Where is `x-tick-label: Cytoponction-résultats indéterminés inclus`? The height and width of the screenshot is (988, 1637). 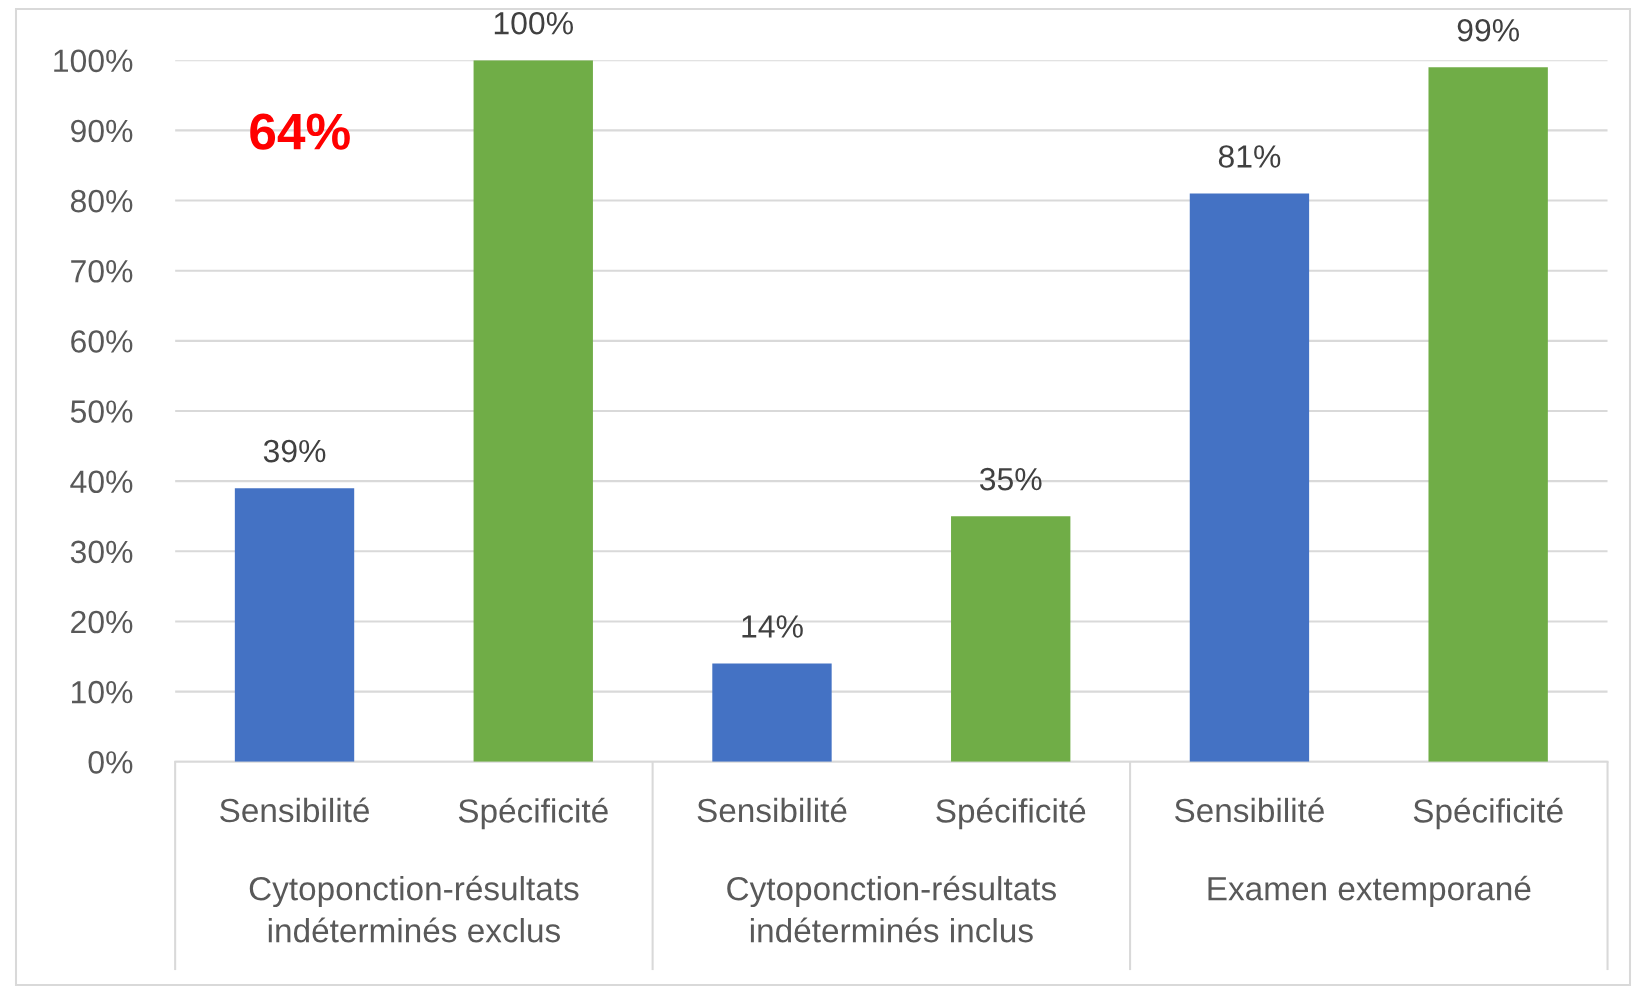
x-tick-label: Cytoponction-résultats indéterminés inclus is located at coordinates (891, 909).